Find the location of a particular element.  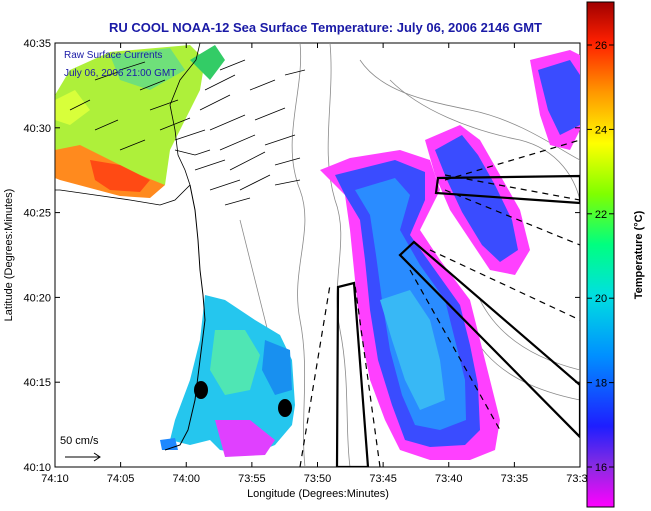

inset-line-1: Raw Surface Currents is located at coordinates (113, 55).